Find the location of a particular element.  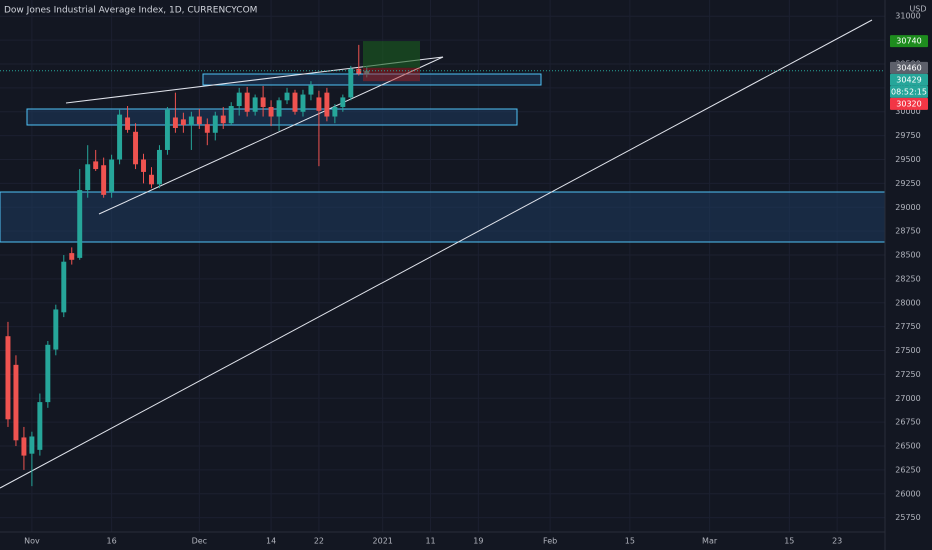

y-tick-label: 26000 is located at coordinates (907, 493).